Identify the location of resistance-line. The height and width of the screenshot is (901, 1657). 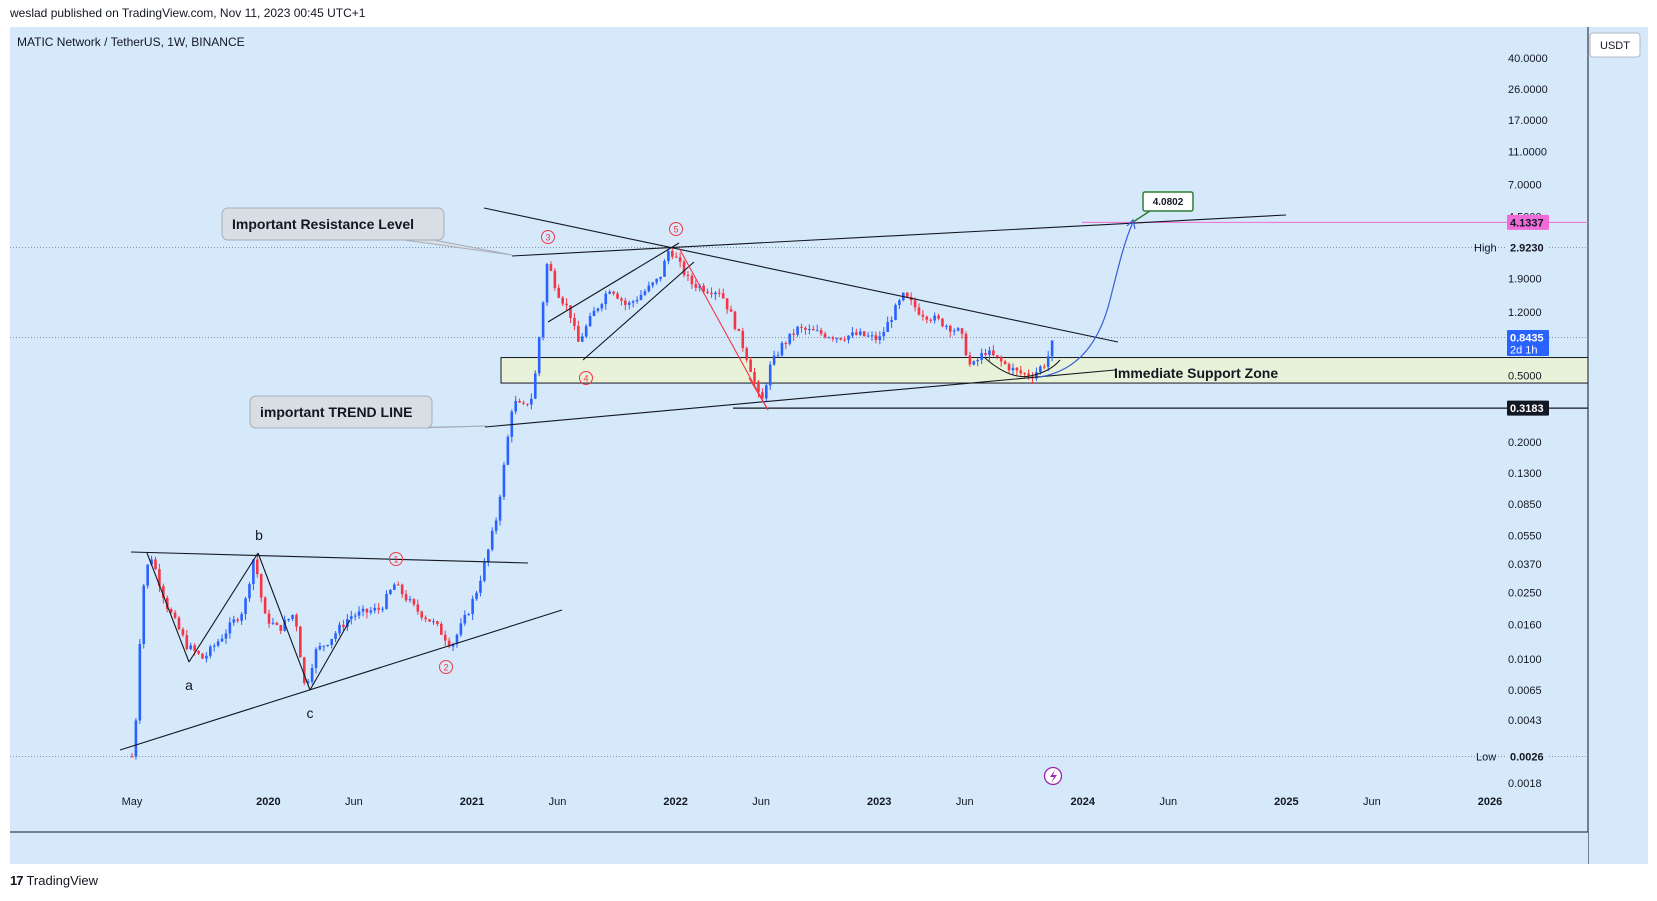
(899, 235).